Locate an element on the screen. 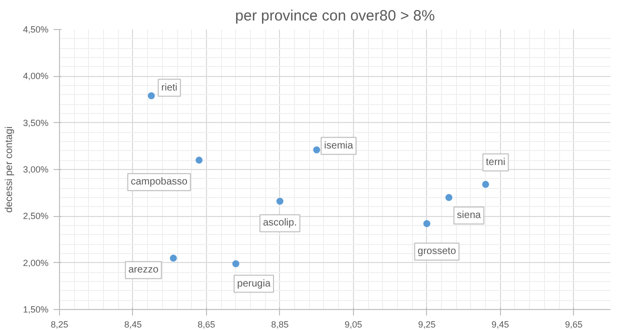 The height and width of the screenshot is (330, 620). annotation: ascolip. is located at coordinates (279, 223).